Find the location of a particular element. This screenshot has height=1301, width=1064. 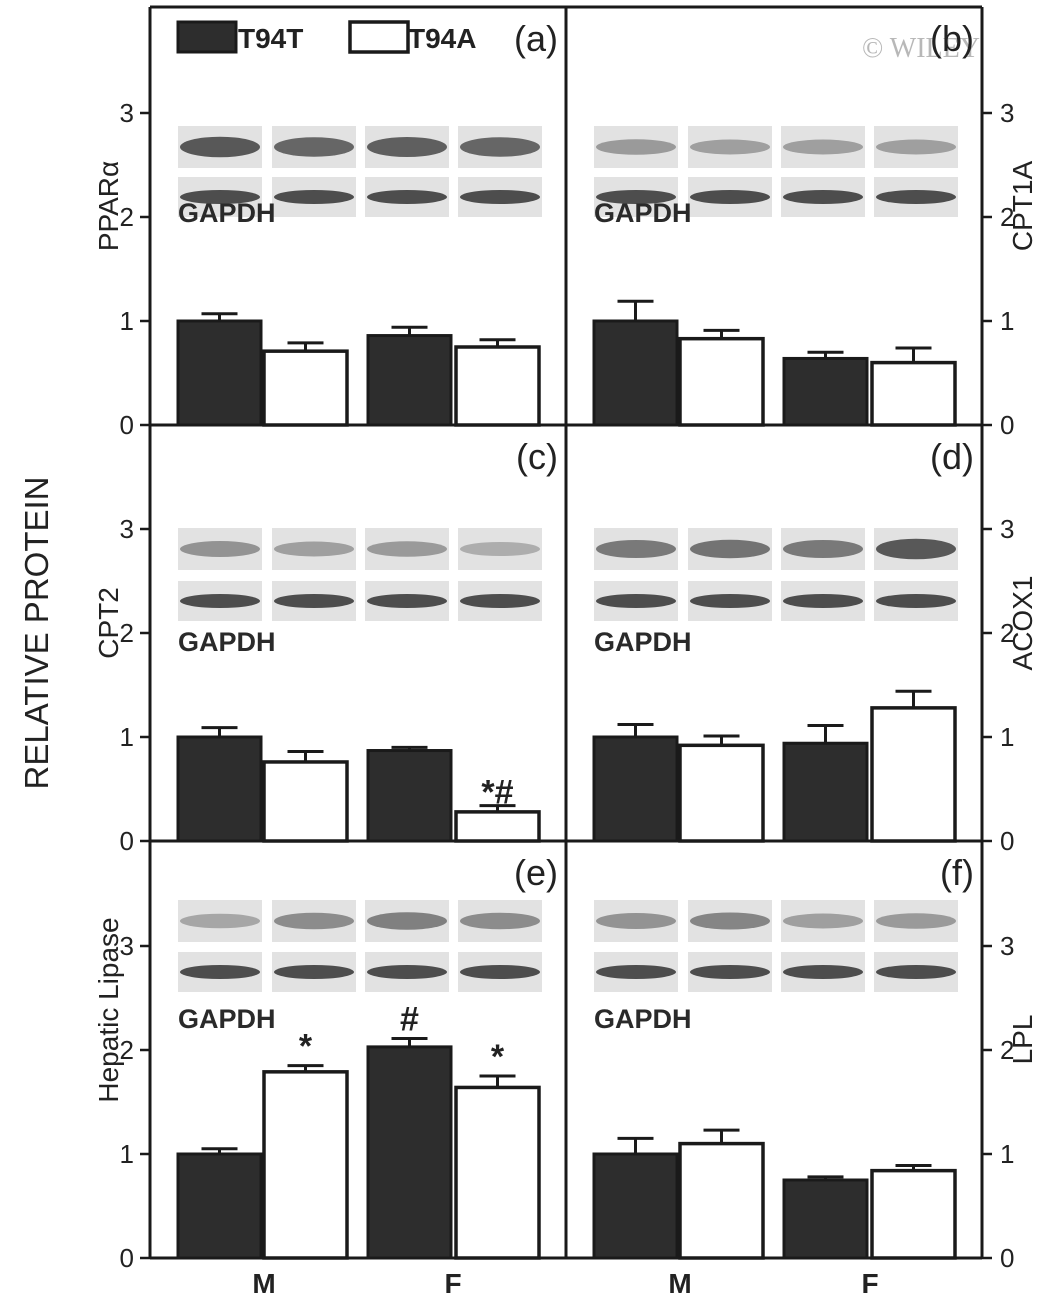

watermark: © WILEY is located at coordinates (921, 48).